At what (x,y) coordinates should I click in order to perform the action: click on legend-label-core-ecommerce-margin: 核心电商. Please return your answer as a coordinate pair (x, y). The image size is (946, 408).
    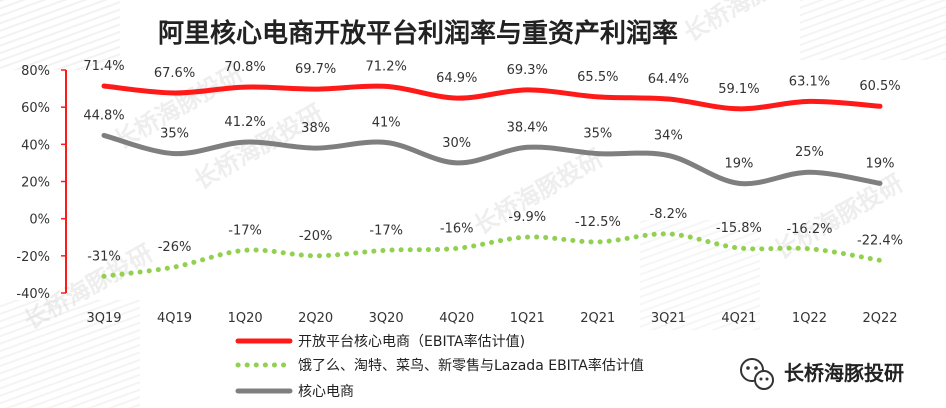
    Looking at the image, I should click on (326, 392).